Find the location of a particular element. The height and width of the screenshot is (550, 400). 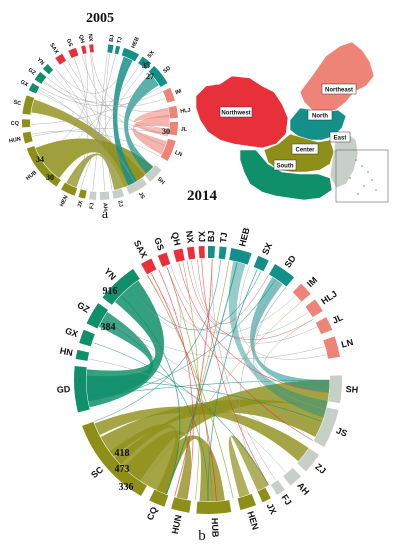

node-arc-sx is located at coordinates (145, 63).